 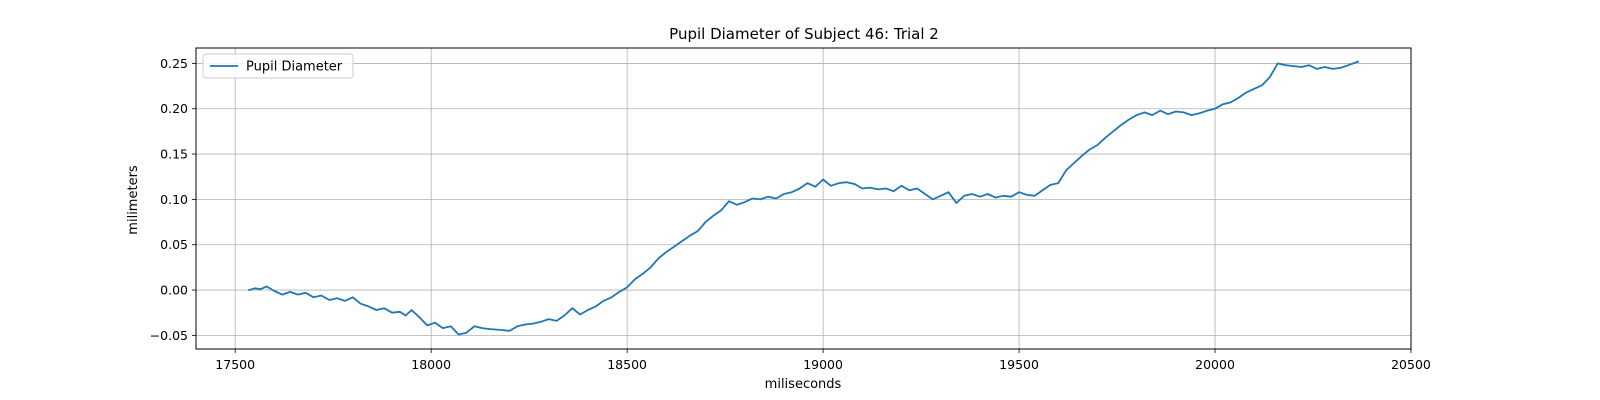 I want to click on x-axis-label: miliseconds, so click(x=803, y=384).